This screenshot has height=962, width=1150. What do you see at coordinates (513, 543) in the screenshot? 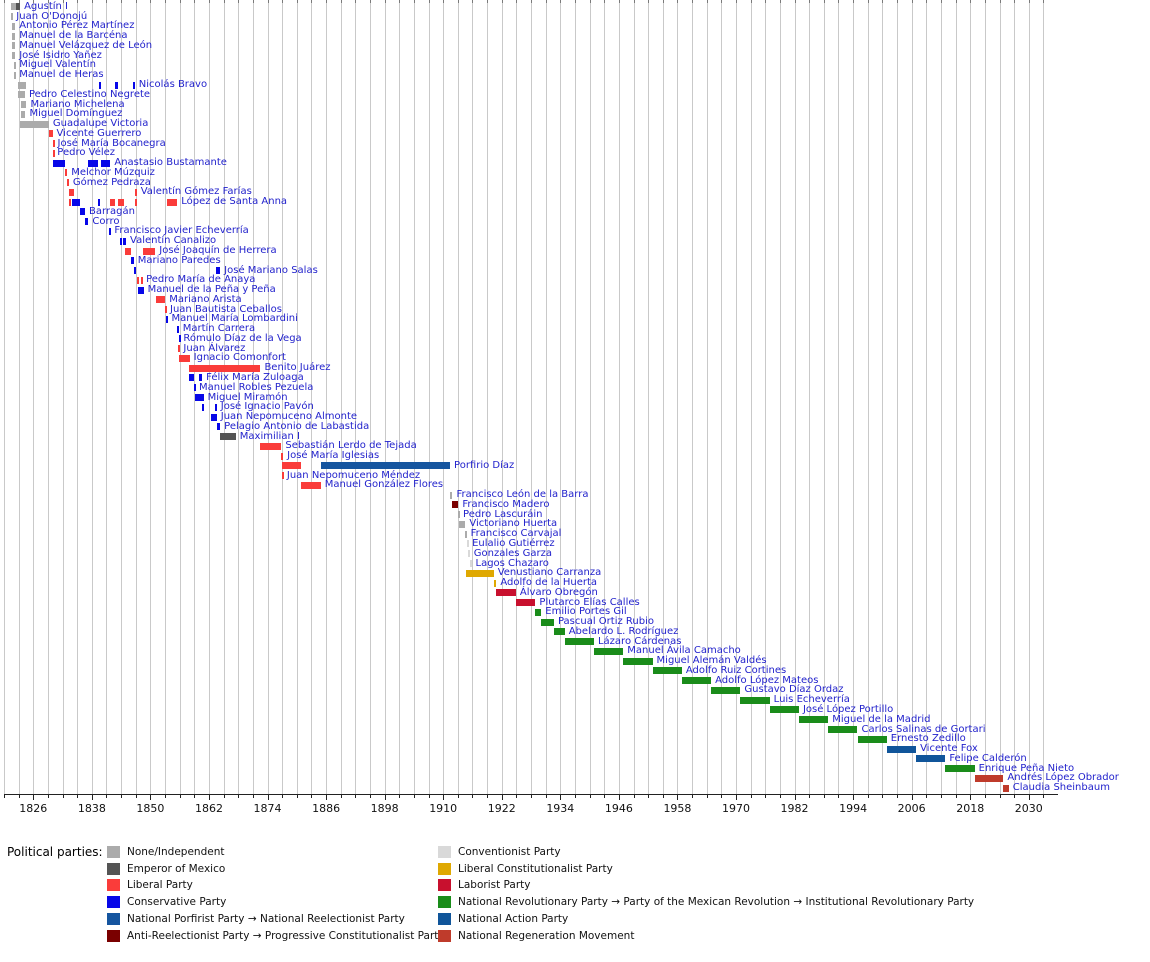
I see `president-name: Eulalio Gutiérrez` at bounding box center [513, 543].